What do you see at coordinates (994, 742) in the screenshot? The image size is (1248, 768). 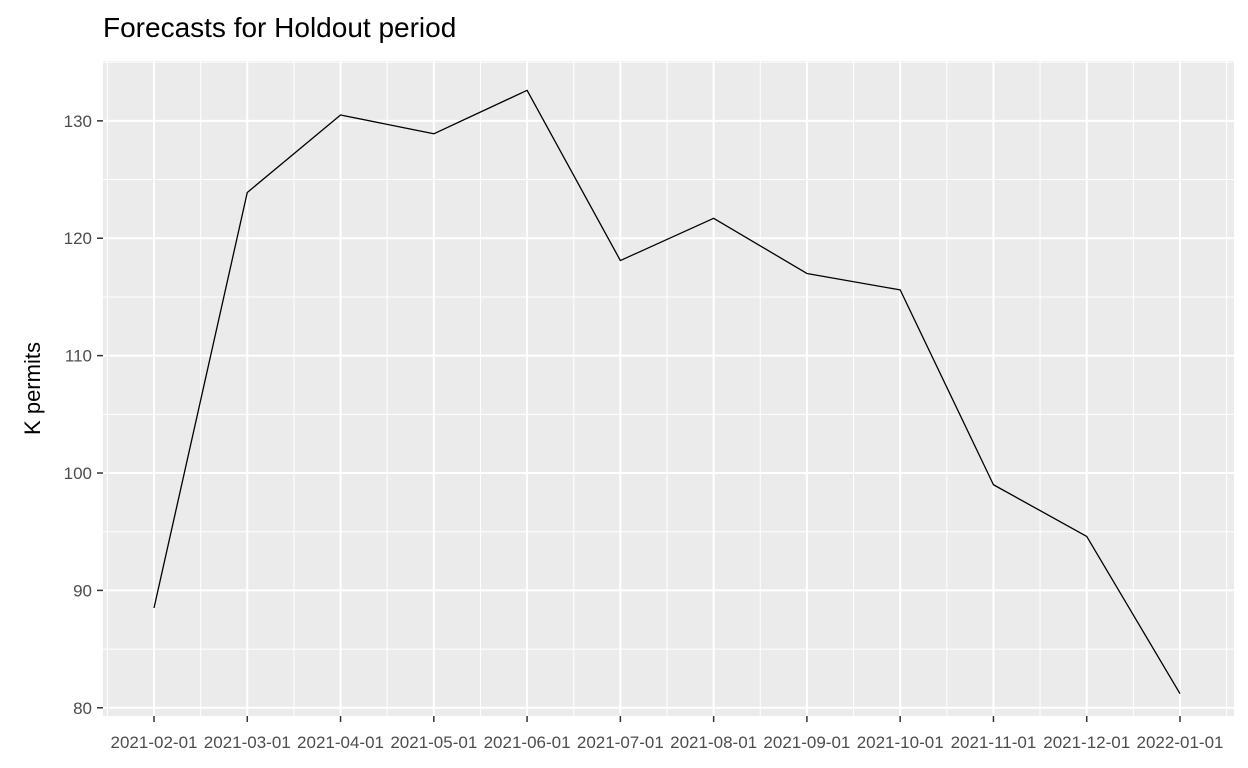 I see `x-tick-label: 2021-11-01` at bounding box center [994, 742].